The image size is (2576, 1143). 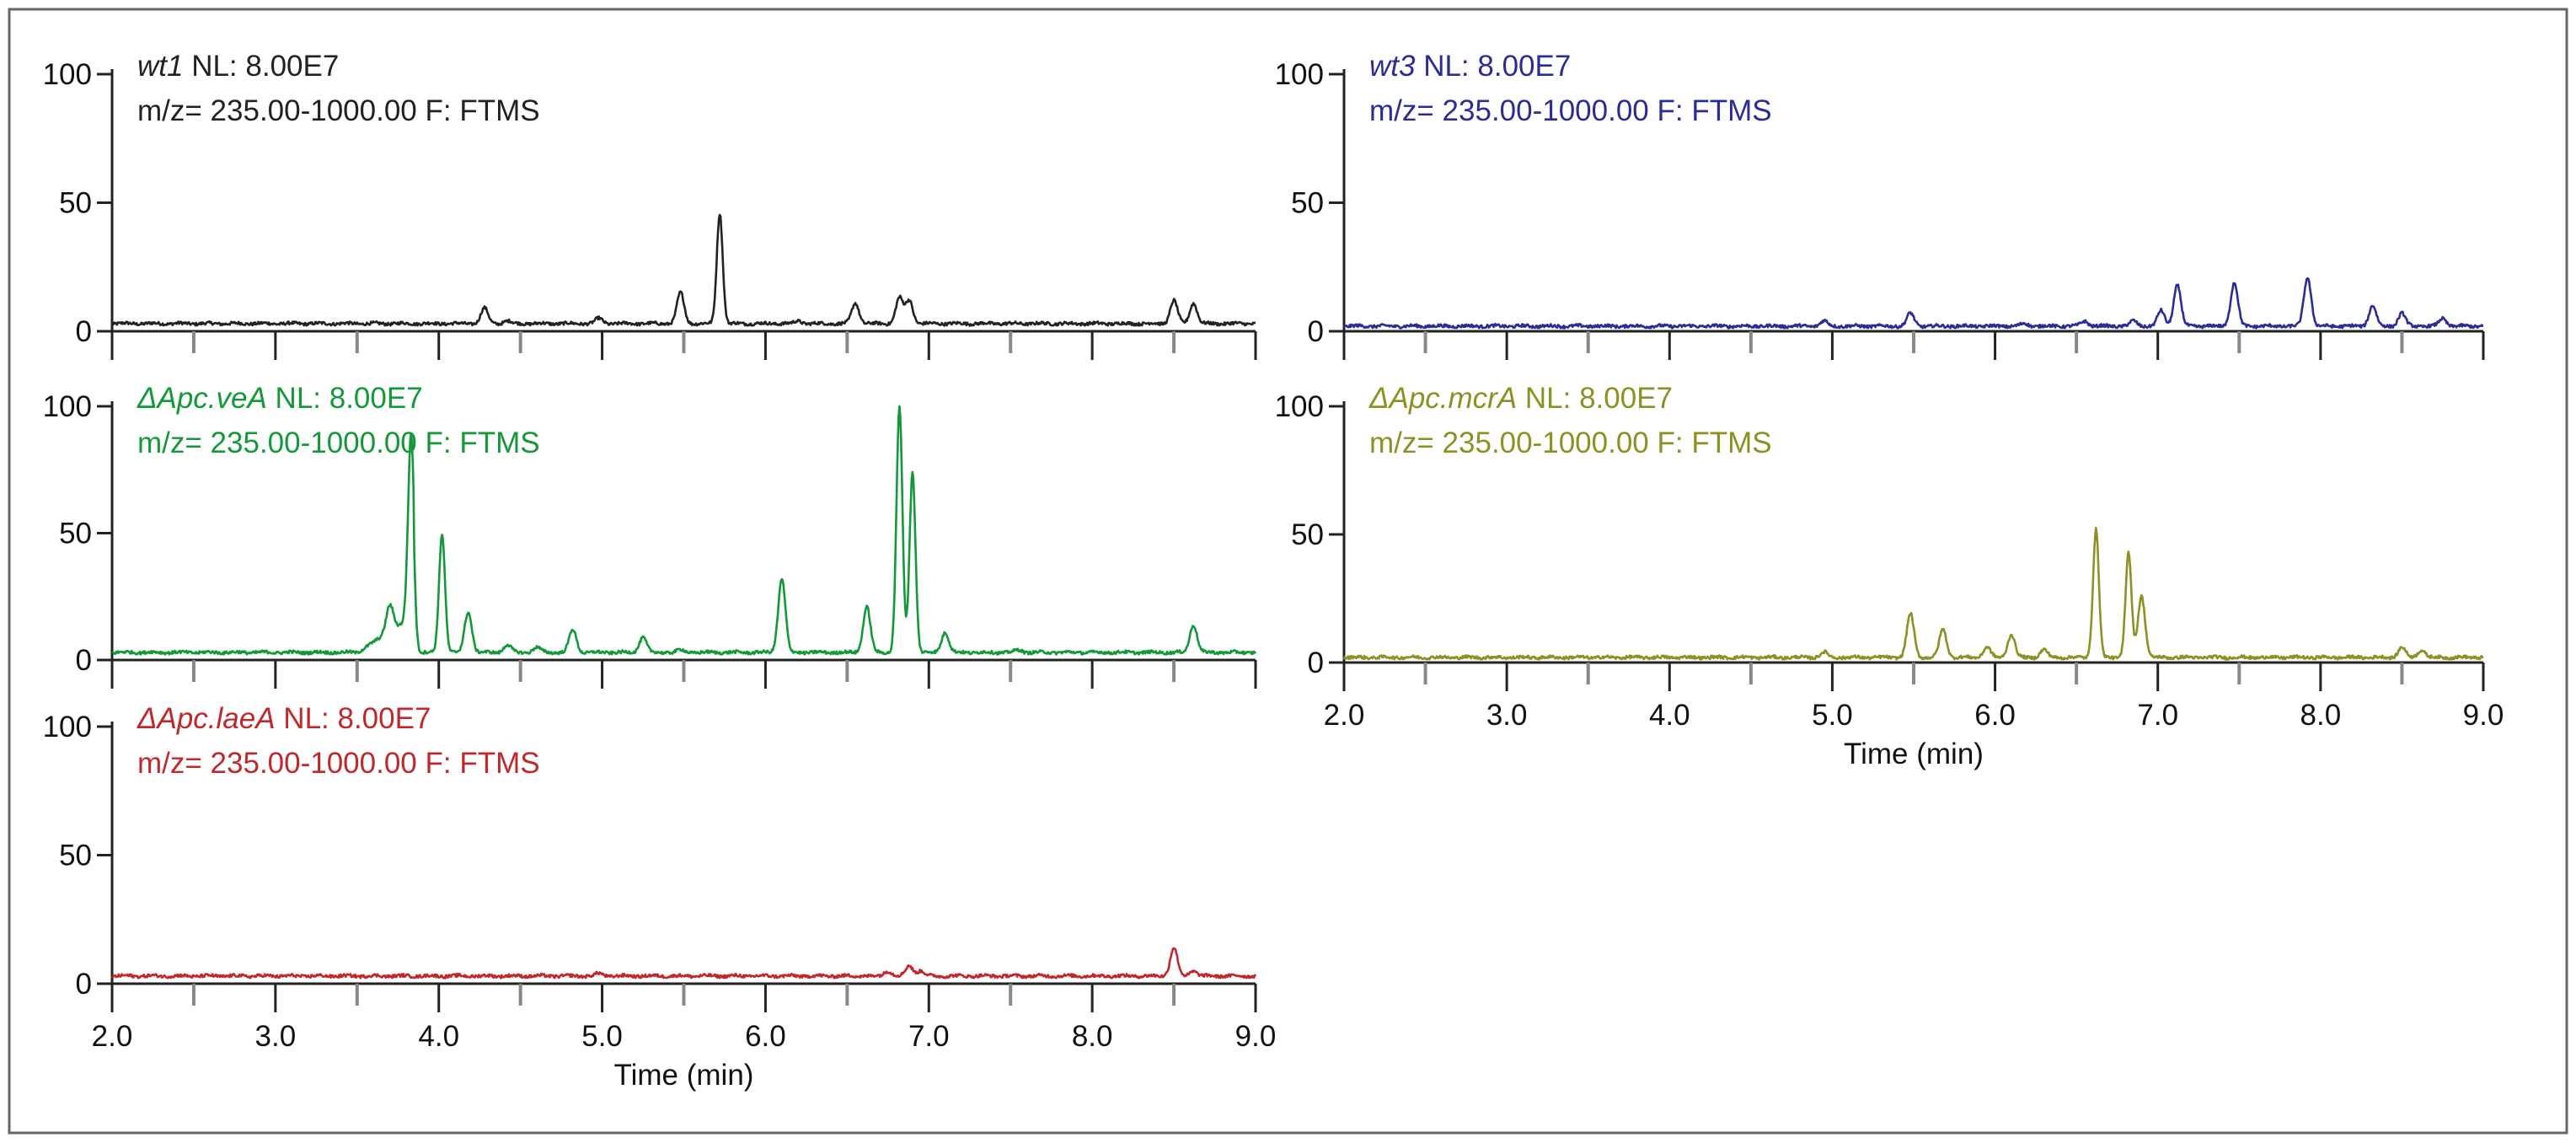 I want to click on trace-header: wt1 NL: 8.00E7, so click(x=238, y=66).